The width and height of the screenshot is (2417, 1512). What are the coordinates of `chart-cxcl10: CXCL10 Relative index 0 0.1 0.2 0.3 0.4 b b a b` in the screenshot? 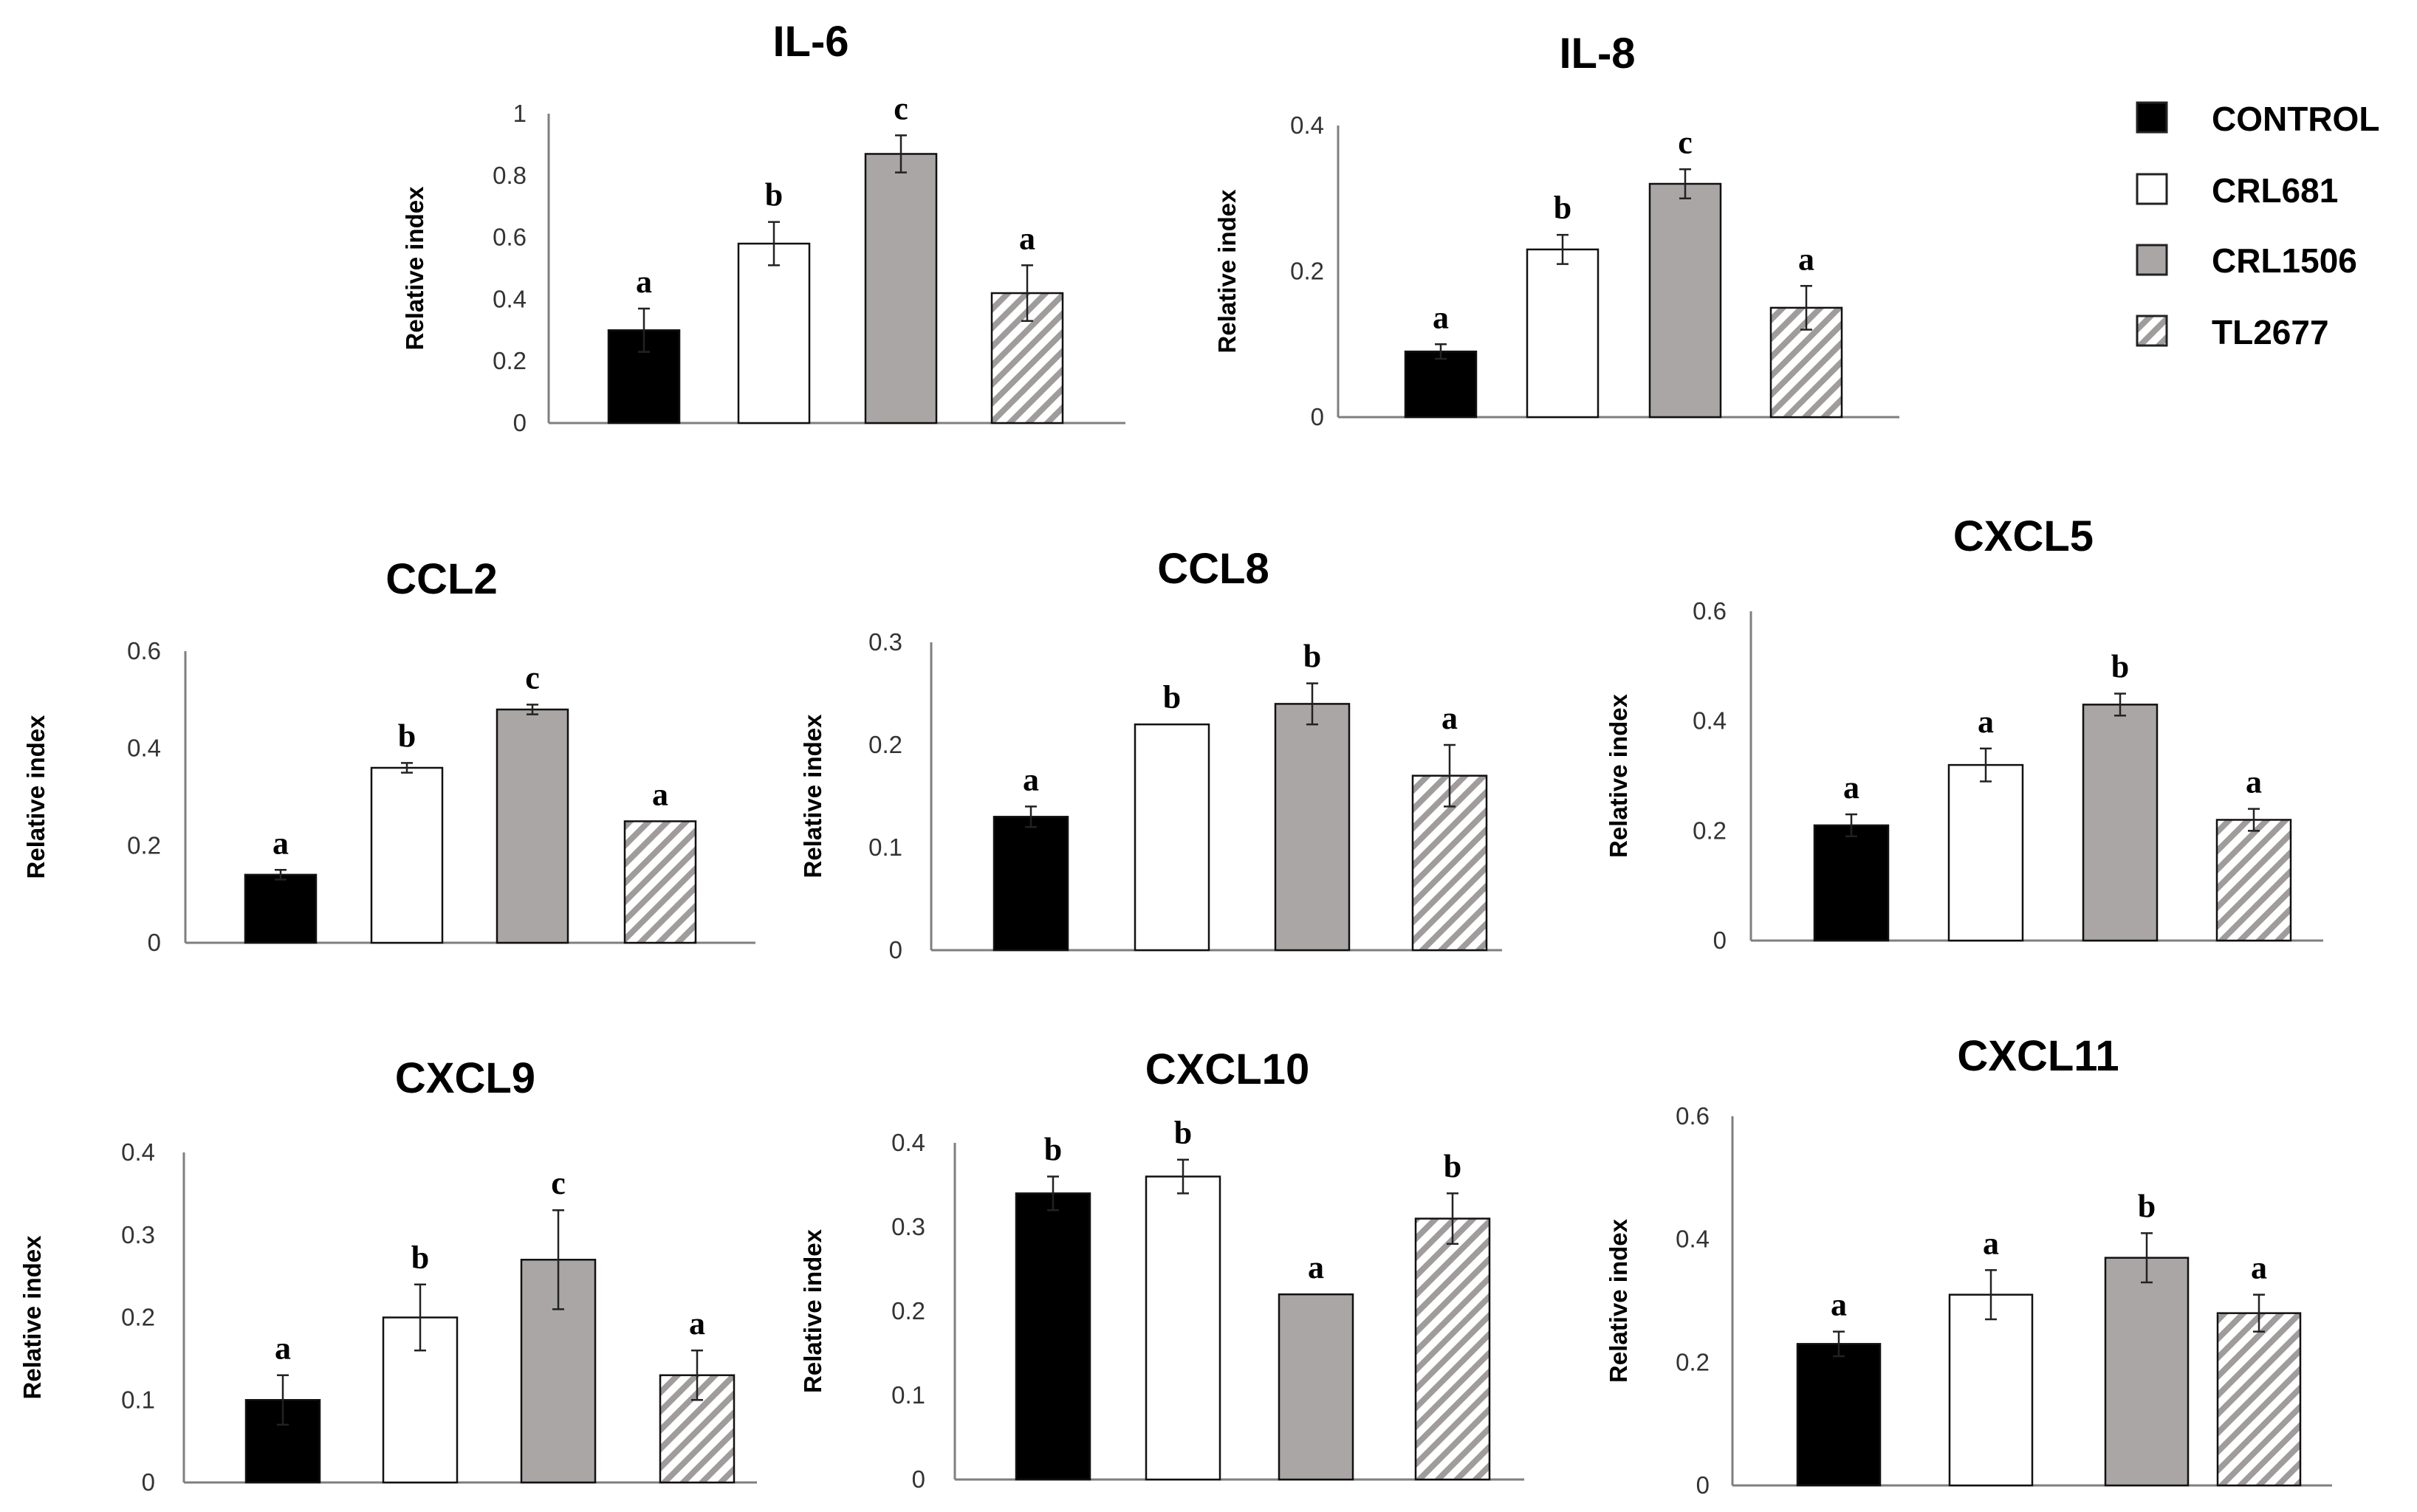 It's located at (1161, 1269).